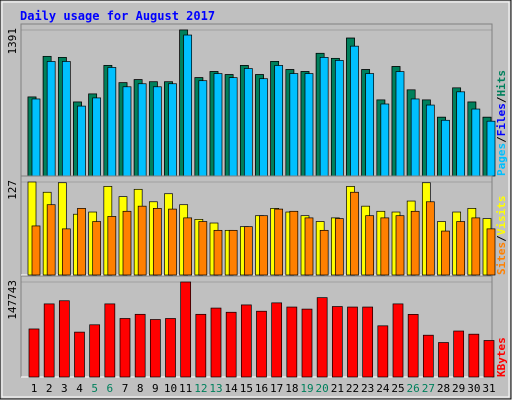 The width and height of the screenshot is (512, 400). What do you see at coordinates (443, 388) in the screenshot?
I see `x-tick-label: 28` at bounding box center [443, 388].